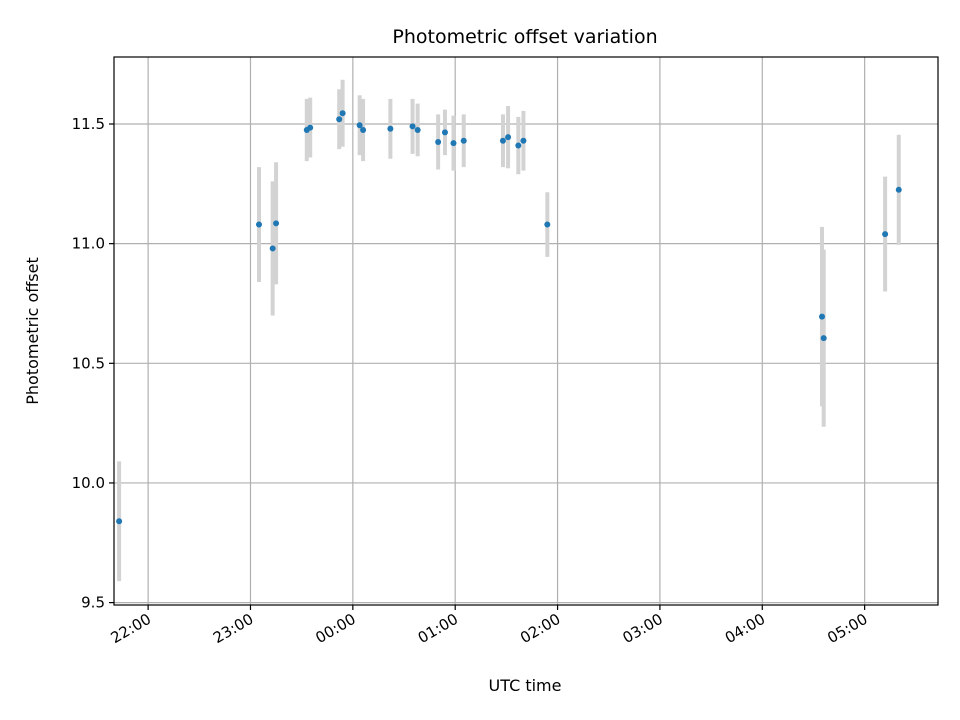  Describe the element at coordinates (88, 244) in the screenshot. I see `y-tick-label: 11.0` at that location.